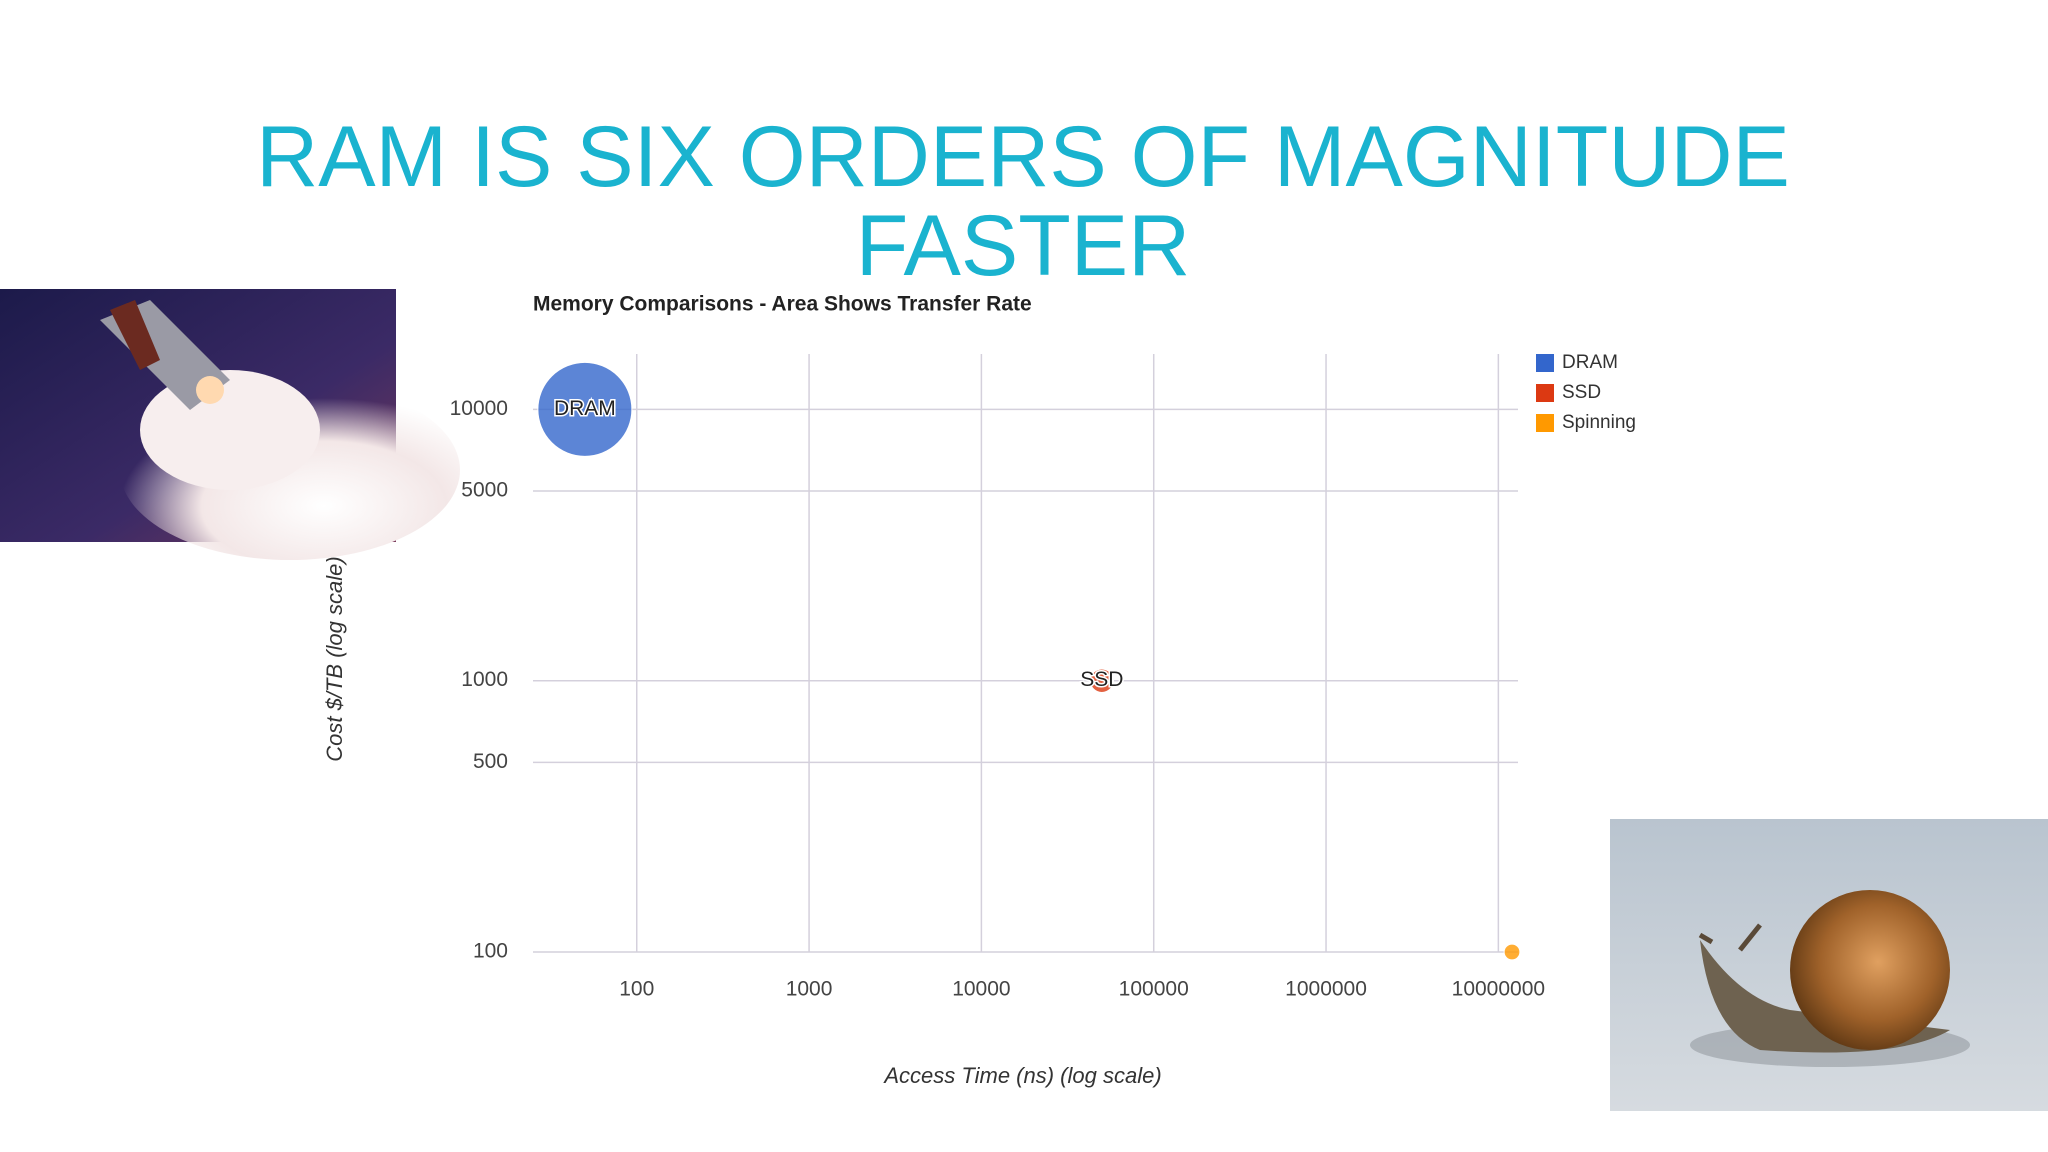 Image resolution: width=2048 pixels, height=1152 pixels. I want to click on snail-image, so click(1829, 965).